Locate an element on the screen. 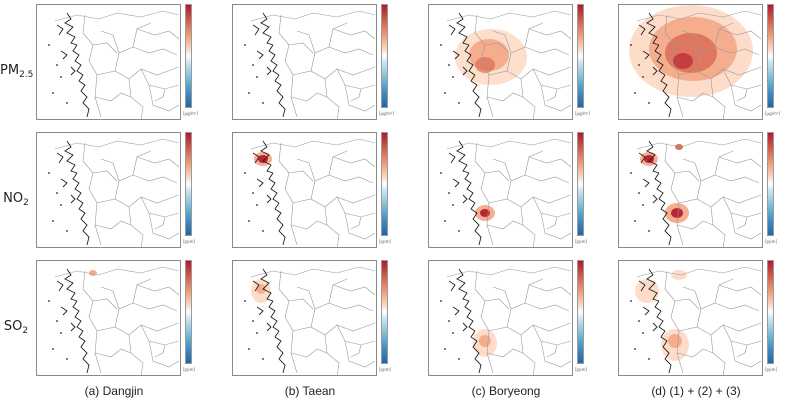  map-frame is located at coordinates (108, 190).